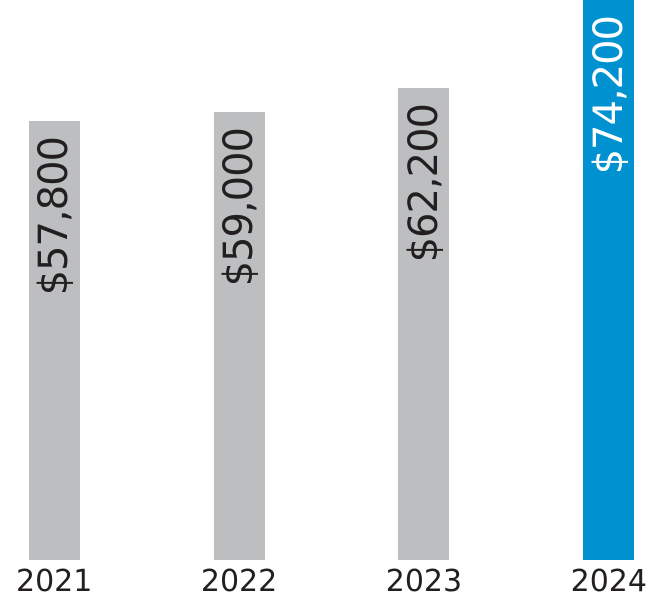 The image size is (661, 600). I want to click on bar-column: $74,200 2024, so click(609, 300).